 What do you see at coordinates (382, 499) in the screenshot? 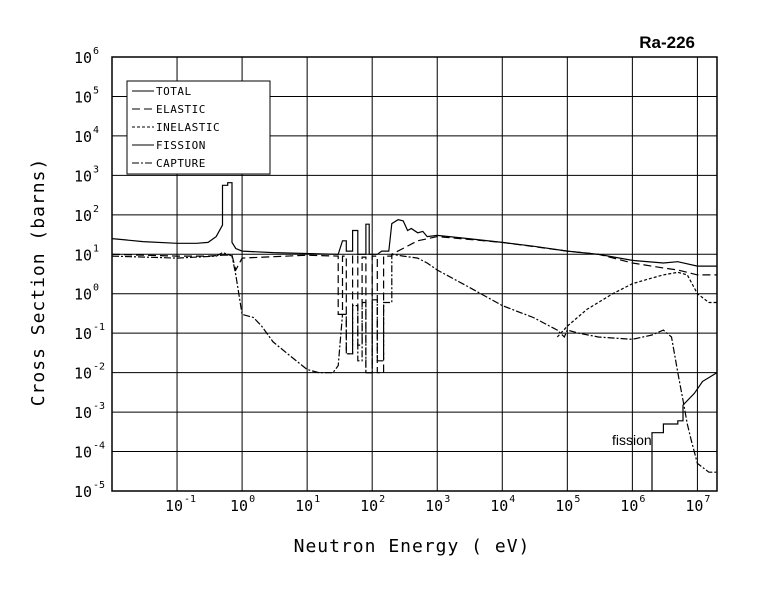
I see `x-tick-exponent: 2` at bounding box center [382, 499].